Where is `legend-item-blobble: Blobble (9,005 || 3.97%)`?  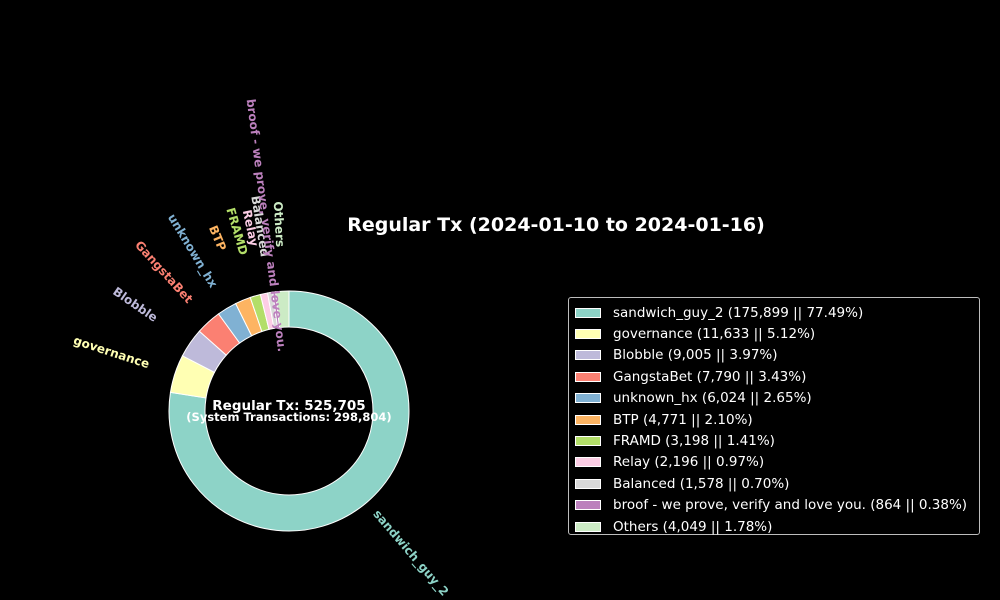 legend-item-blobble: Blobble (9,005 || 3.97%) is located at coordinates (777, 355).